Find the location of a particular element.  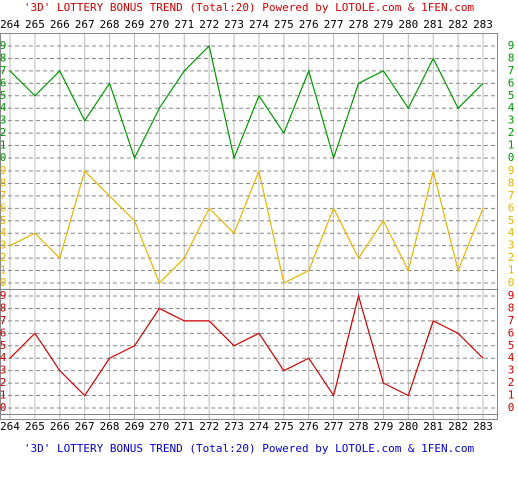

x-tick-label-bottom: 283 is located at coordinates (483, 426).